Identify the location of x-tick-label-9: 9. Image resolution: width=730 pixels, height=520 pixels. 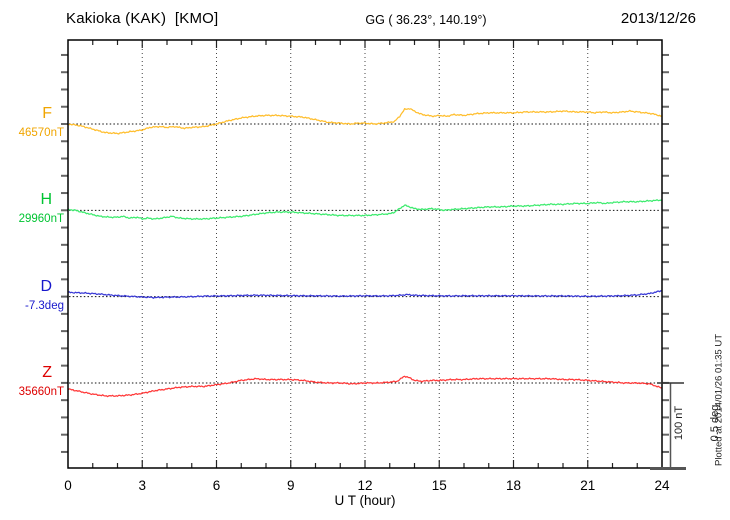
(291, 485).